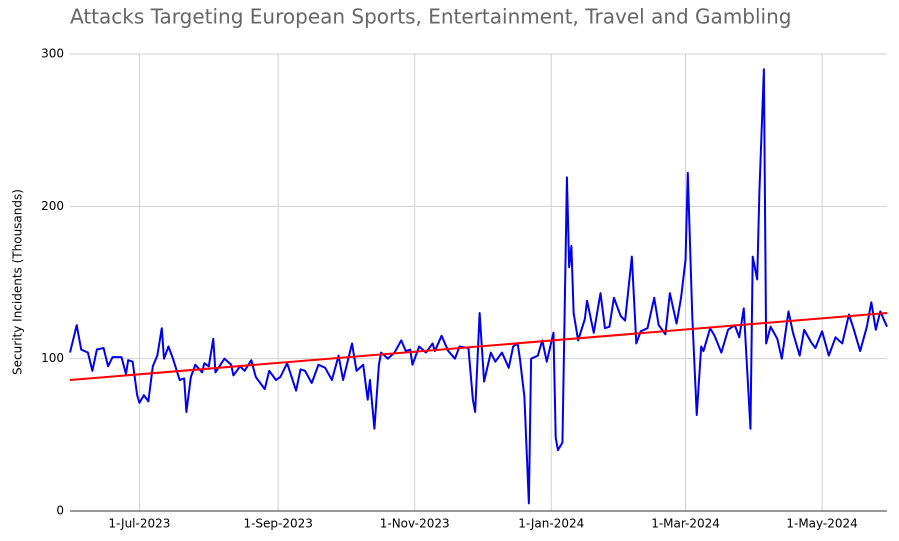  Describe the element at coordinates (52, 358) in the screenshot. I see `y-tick-label: 100` at that location.